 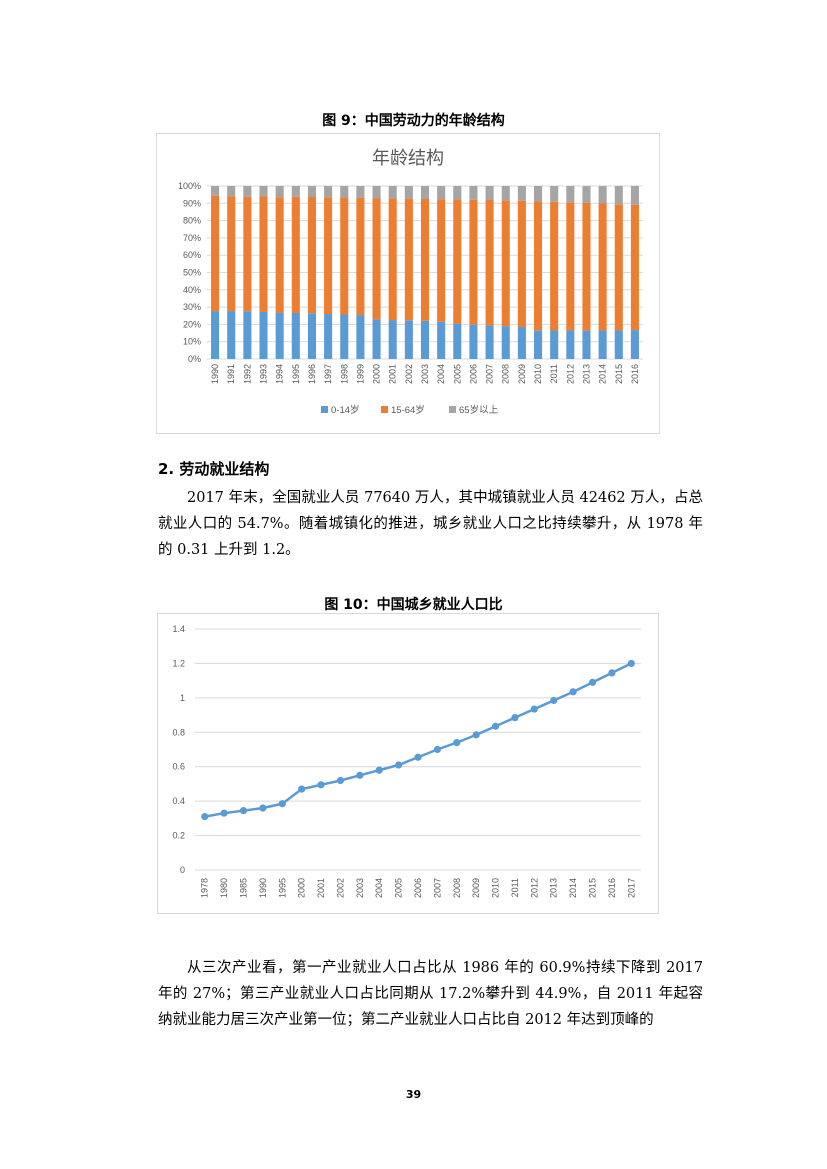 What do you see at coordinates (192, 255) in the screenshot?
I see `y-tick-label: 60%` at bounding box center [192, 255].